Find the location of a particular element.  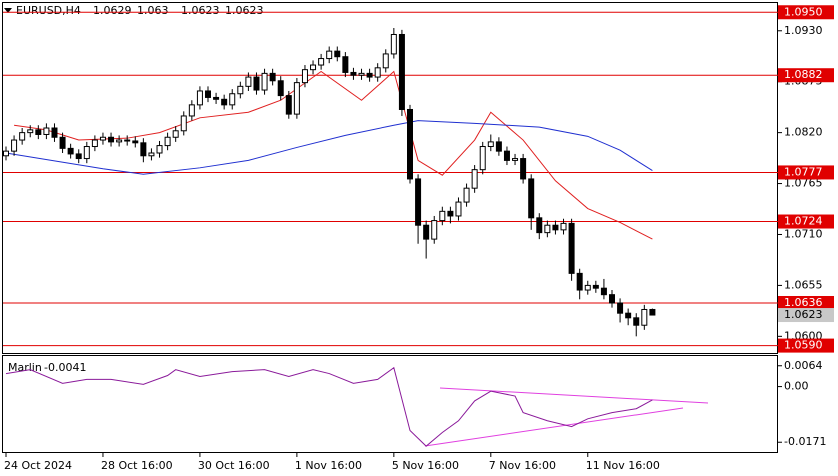

y-tick-label: -0.0171 is located at coordinates (805, 441).